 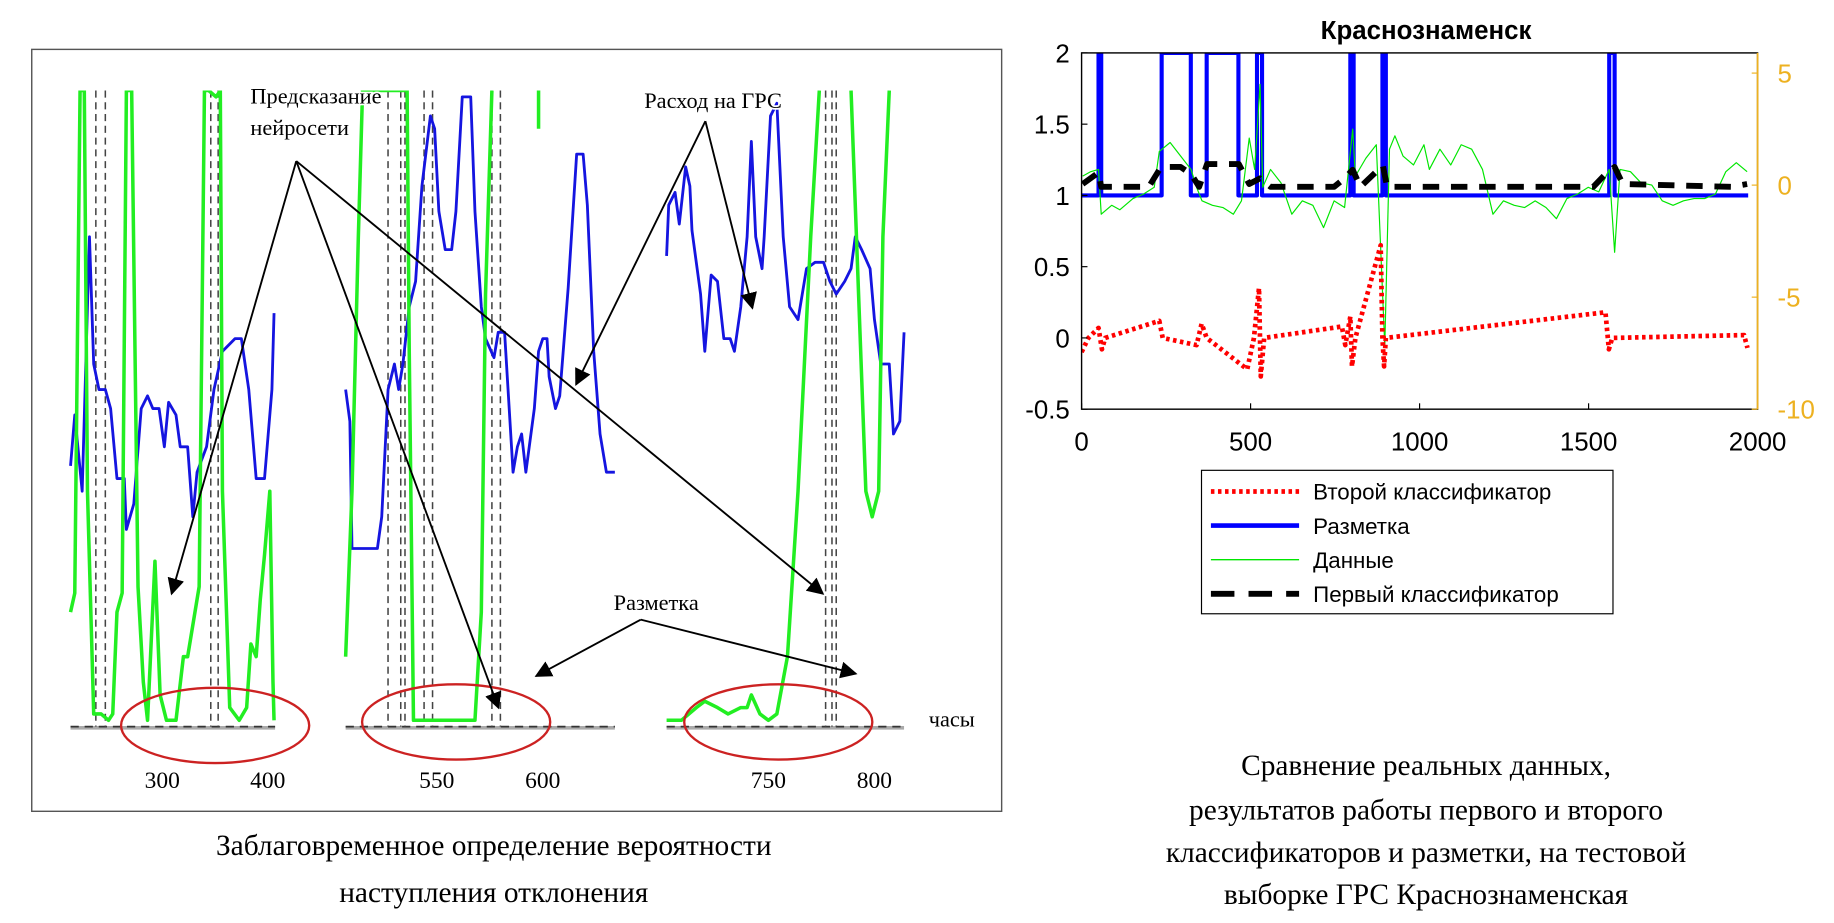 I want to click on x-tick-label: 500, so click(x=1250, y=442).